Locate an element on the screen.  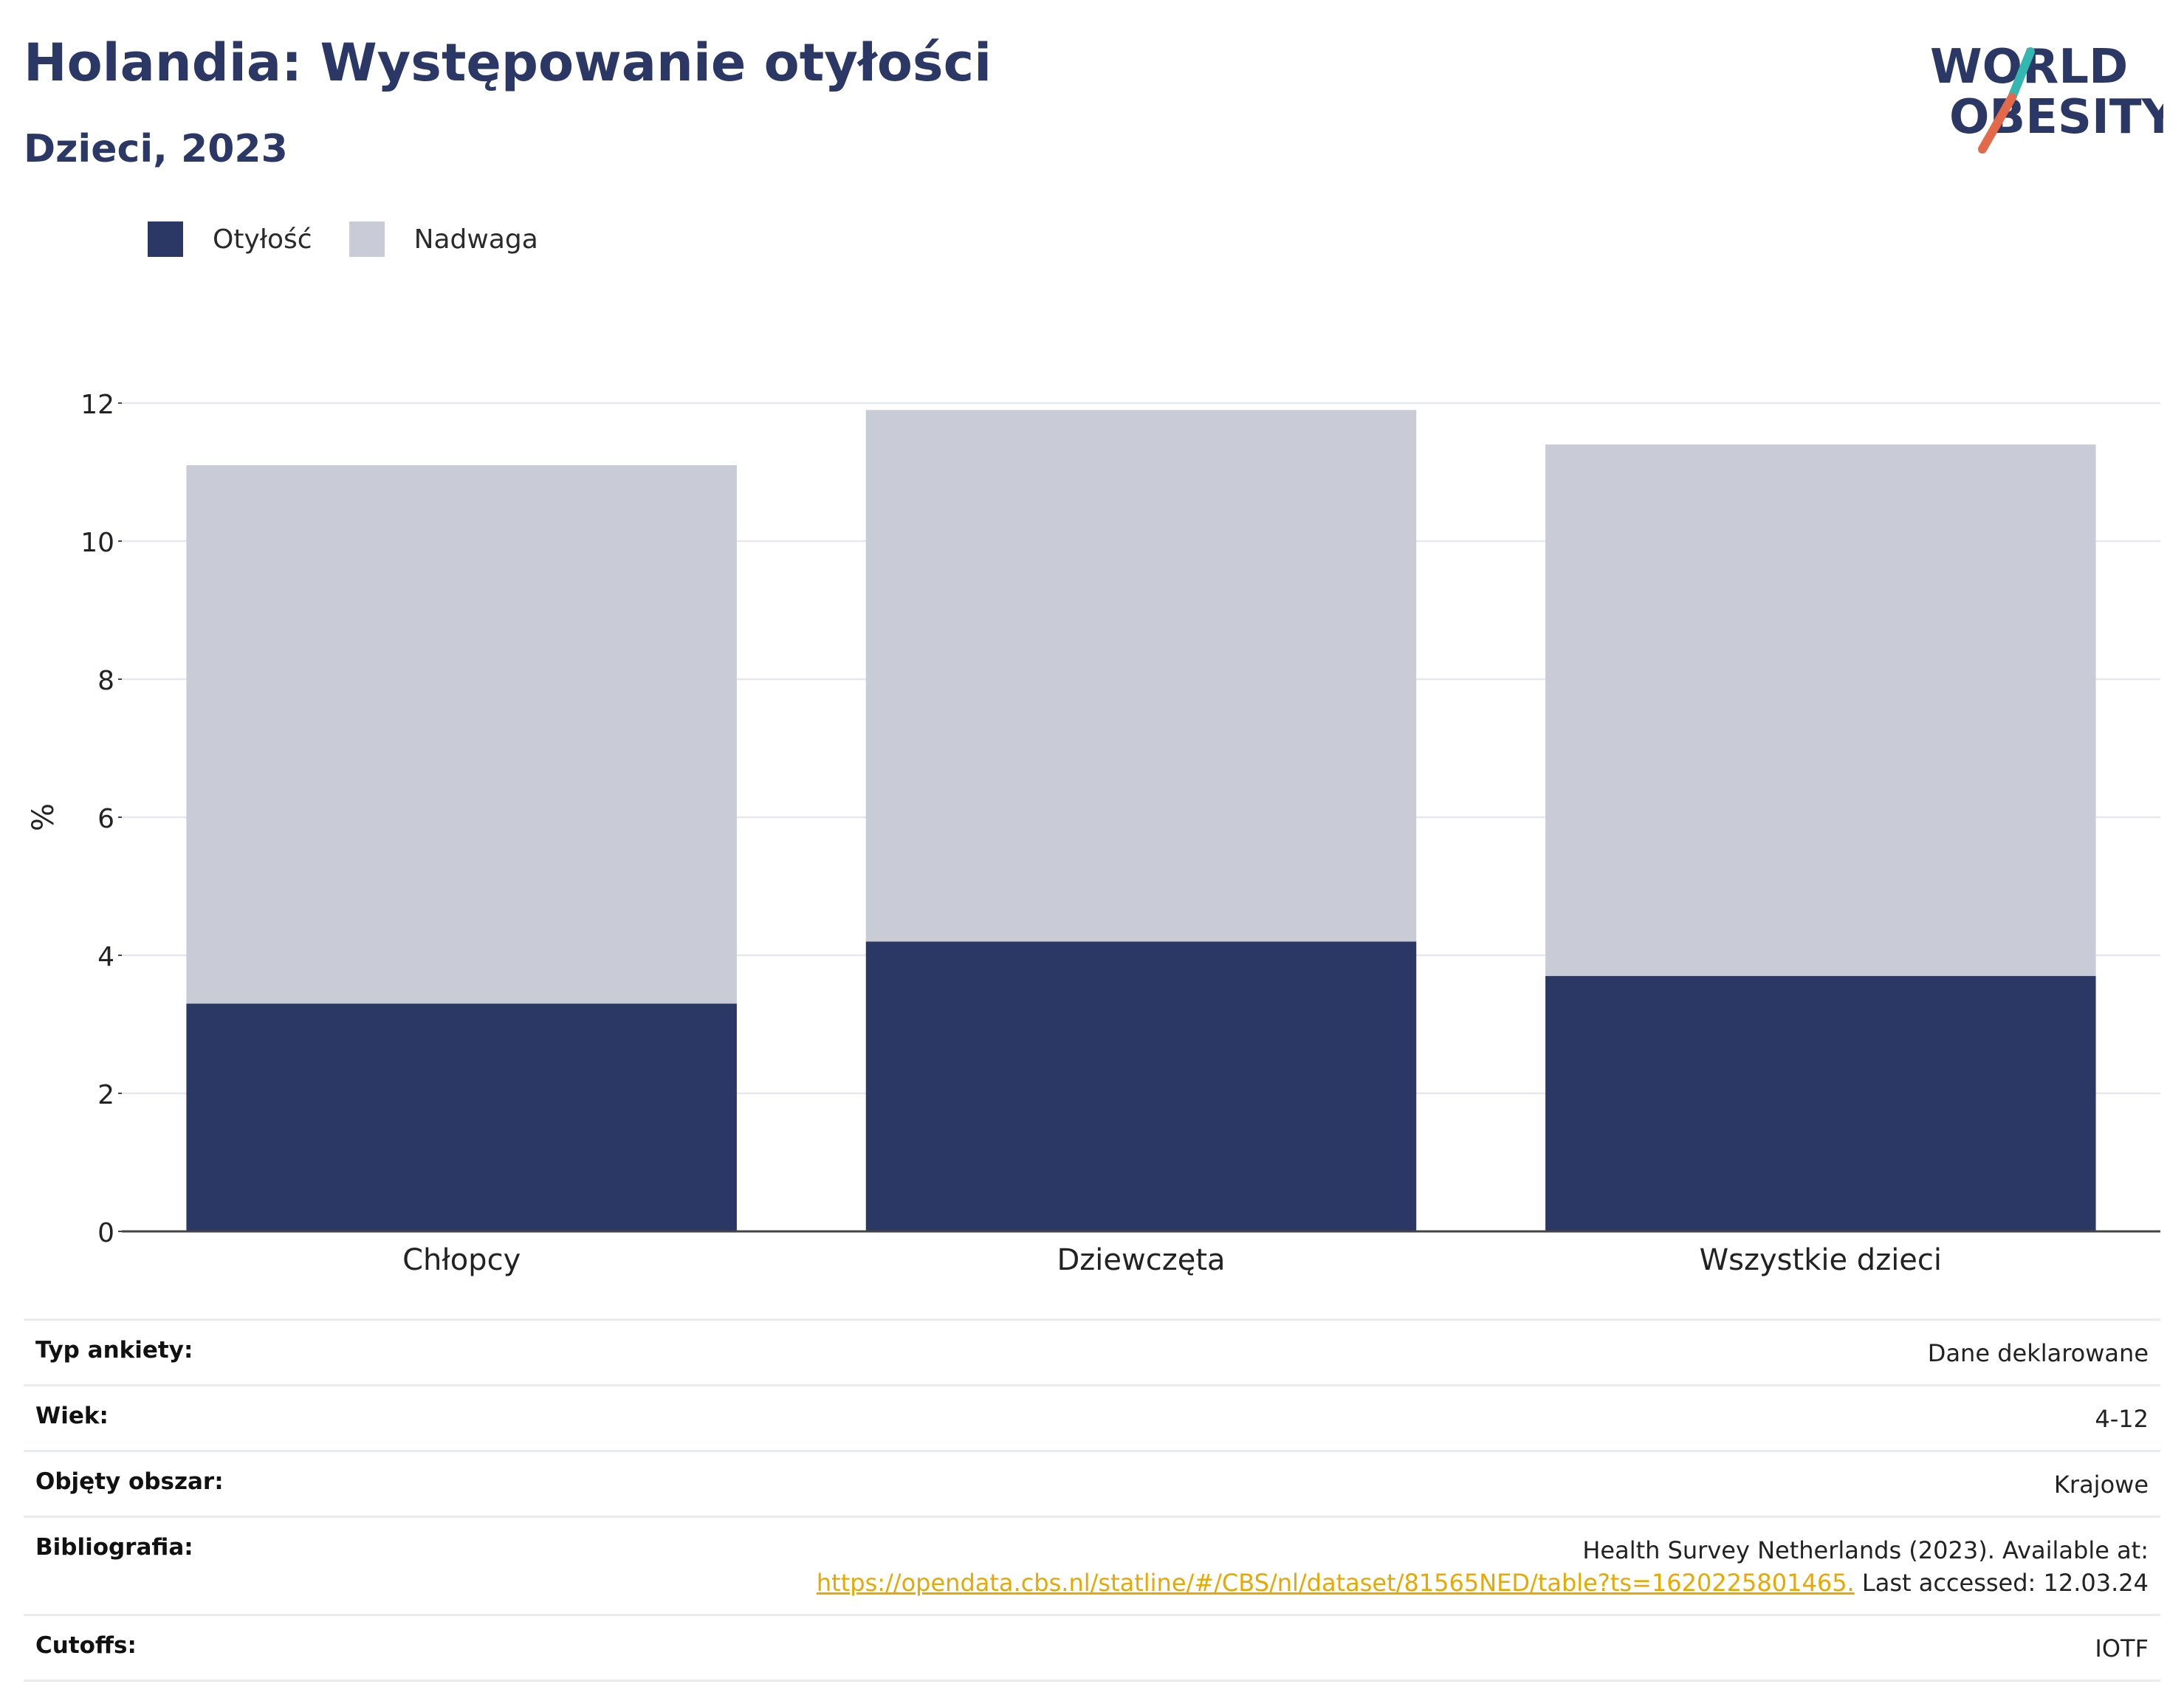
logo-line-2: OBESITY is located at coordinates (2056, 117).